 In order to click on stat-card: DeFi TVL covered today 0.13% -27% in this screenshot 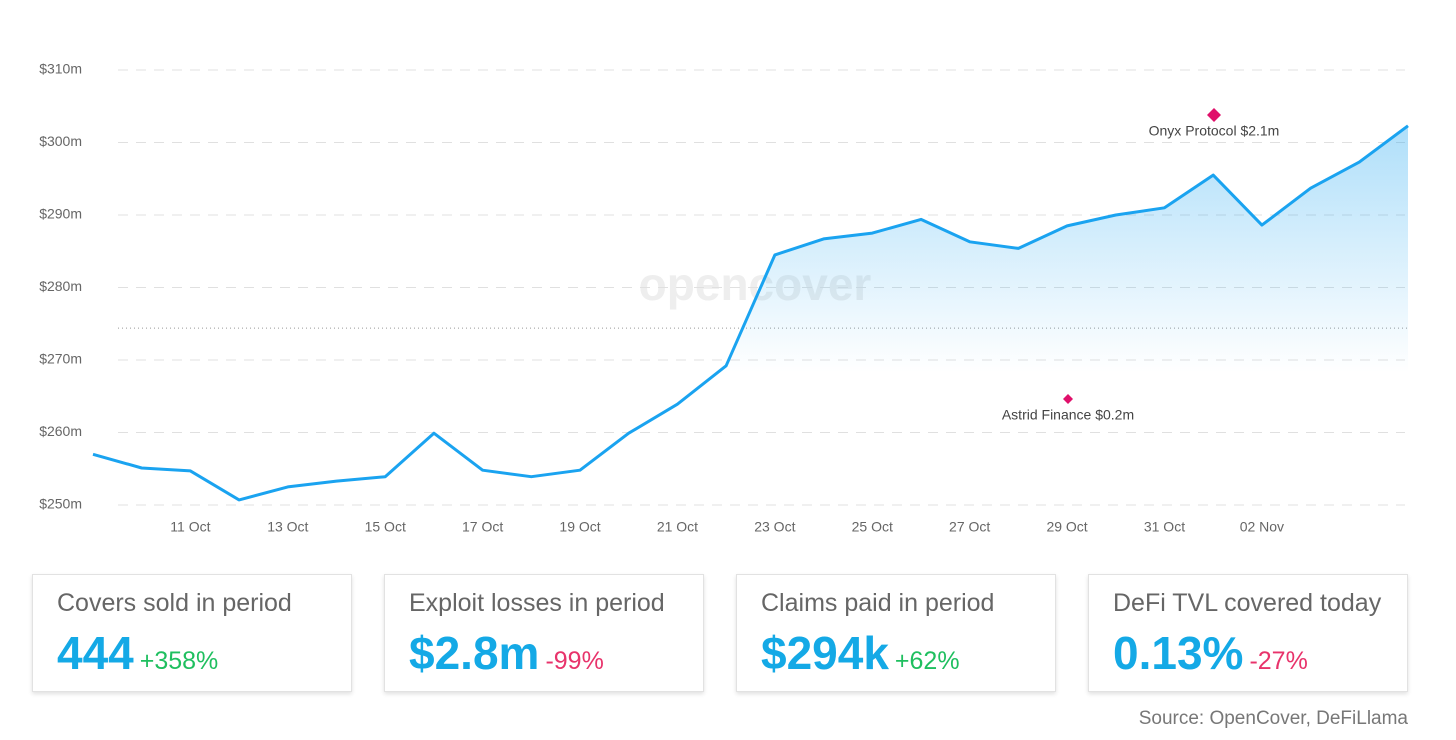, I will do `click(1248, 633)`.